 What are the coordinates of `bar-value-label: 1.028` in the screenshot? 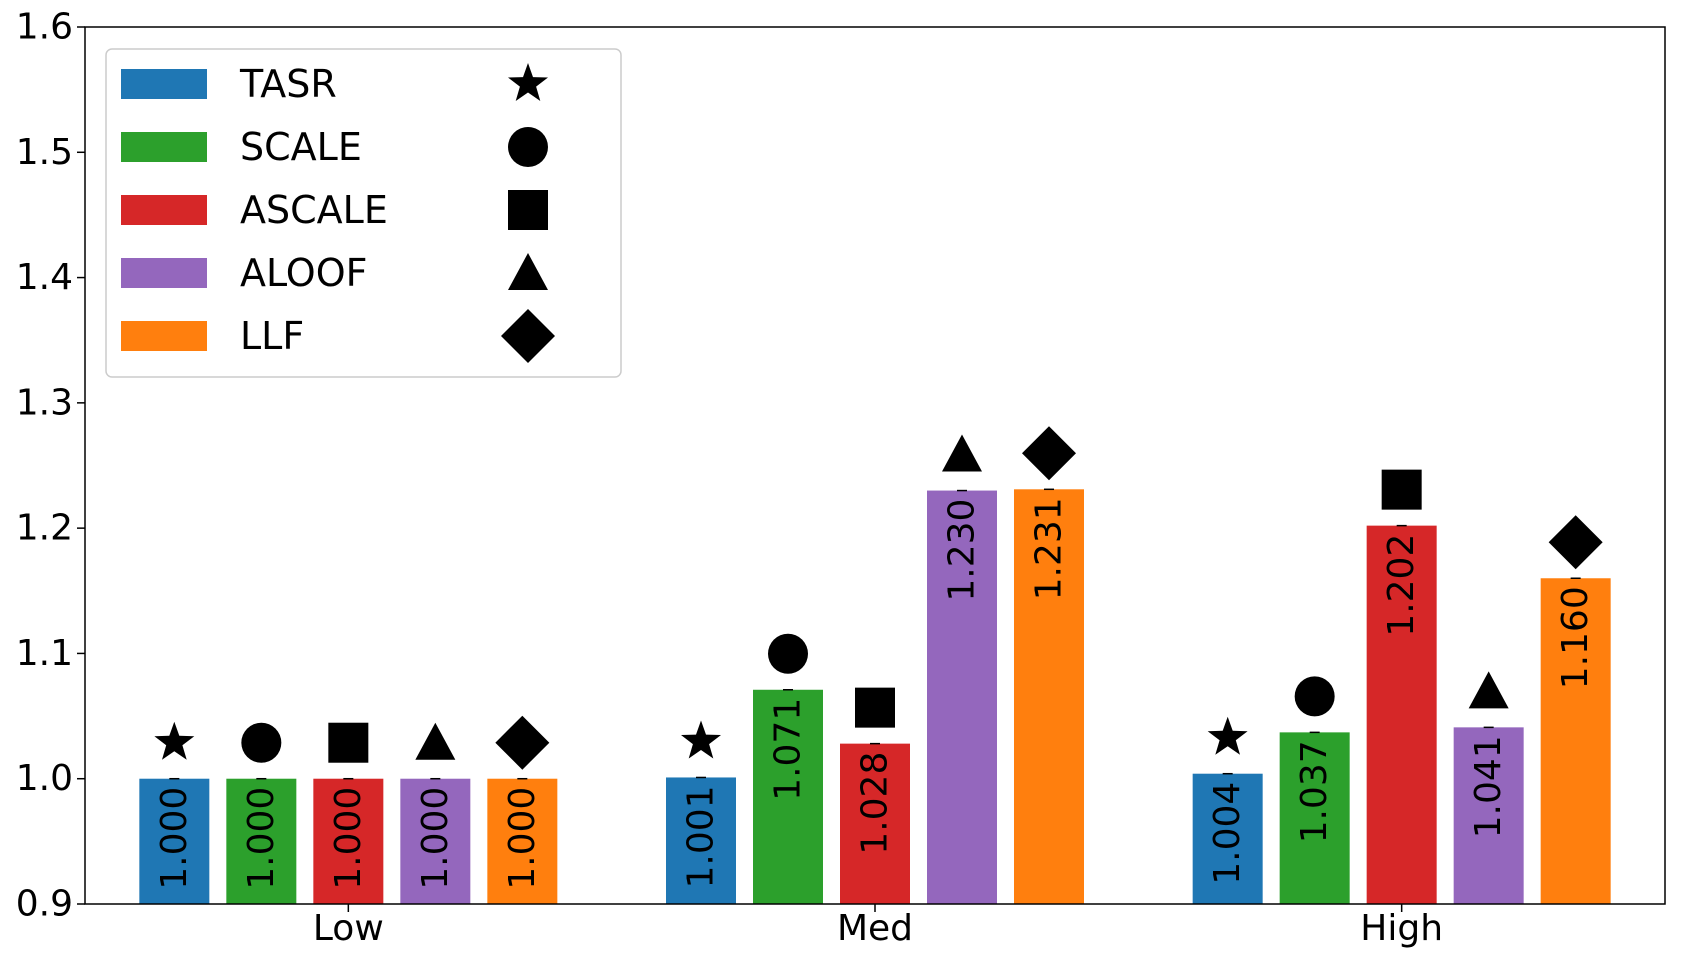 It's located at (875, 803).